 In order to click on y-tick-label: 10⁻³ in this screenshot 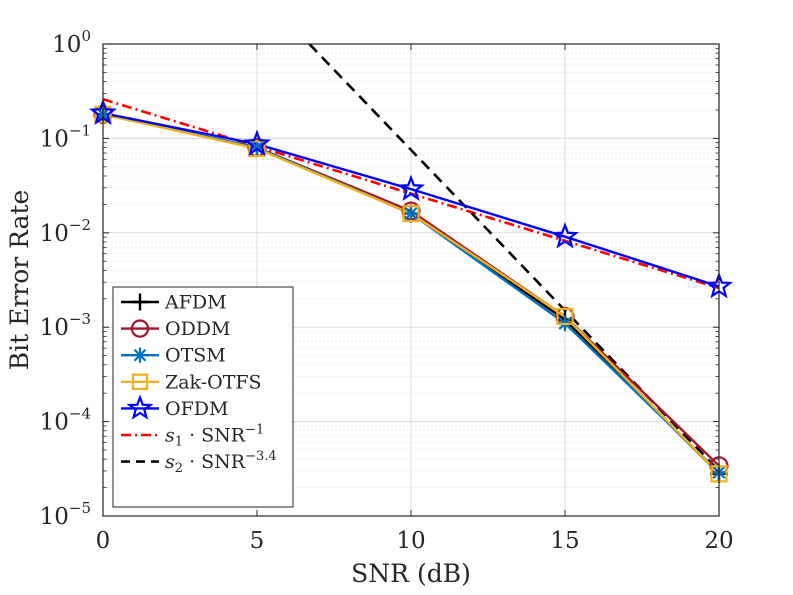, I will do `click(65, 325)`.